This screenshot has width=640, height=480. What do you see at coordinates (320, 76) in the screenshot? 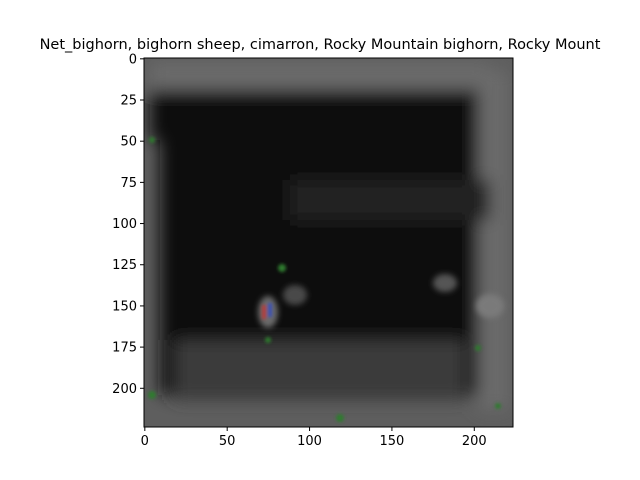
I see `image-top-band` at bounding box center [320, 76].